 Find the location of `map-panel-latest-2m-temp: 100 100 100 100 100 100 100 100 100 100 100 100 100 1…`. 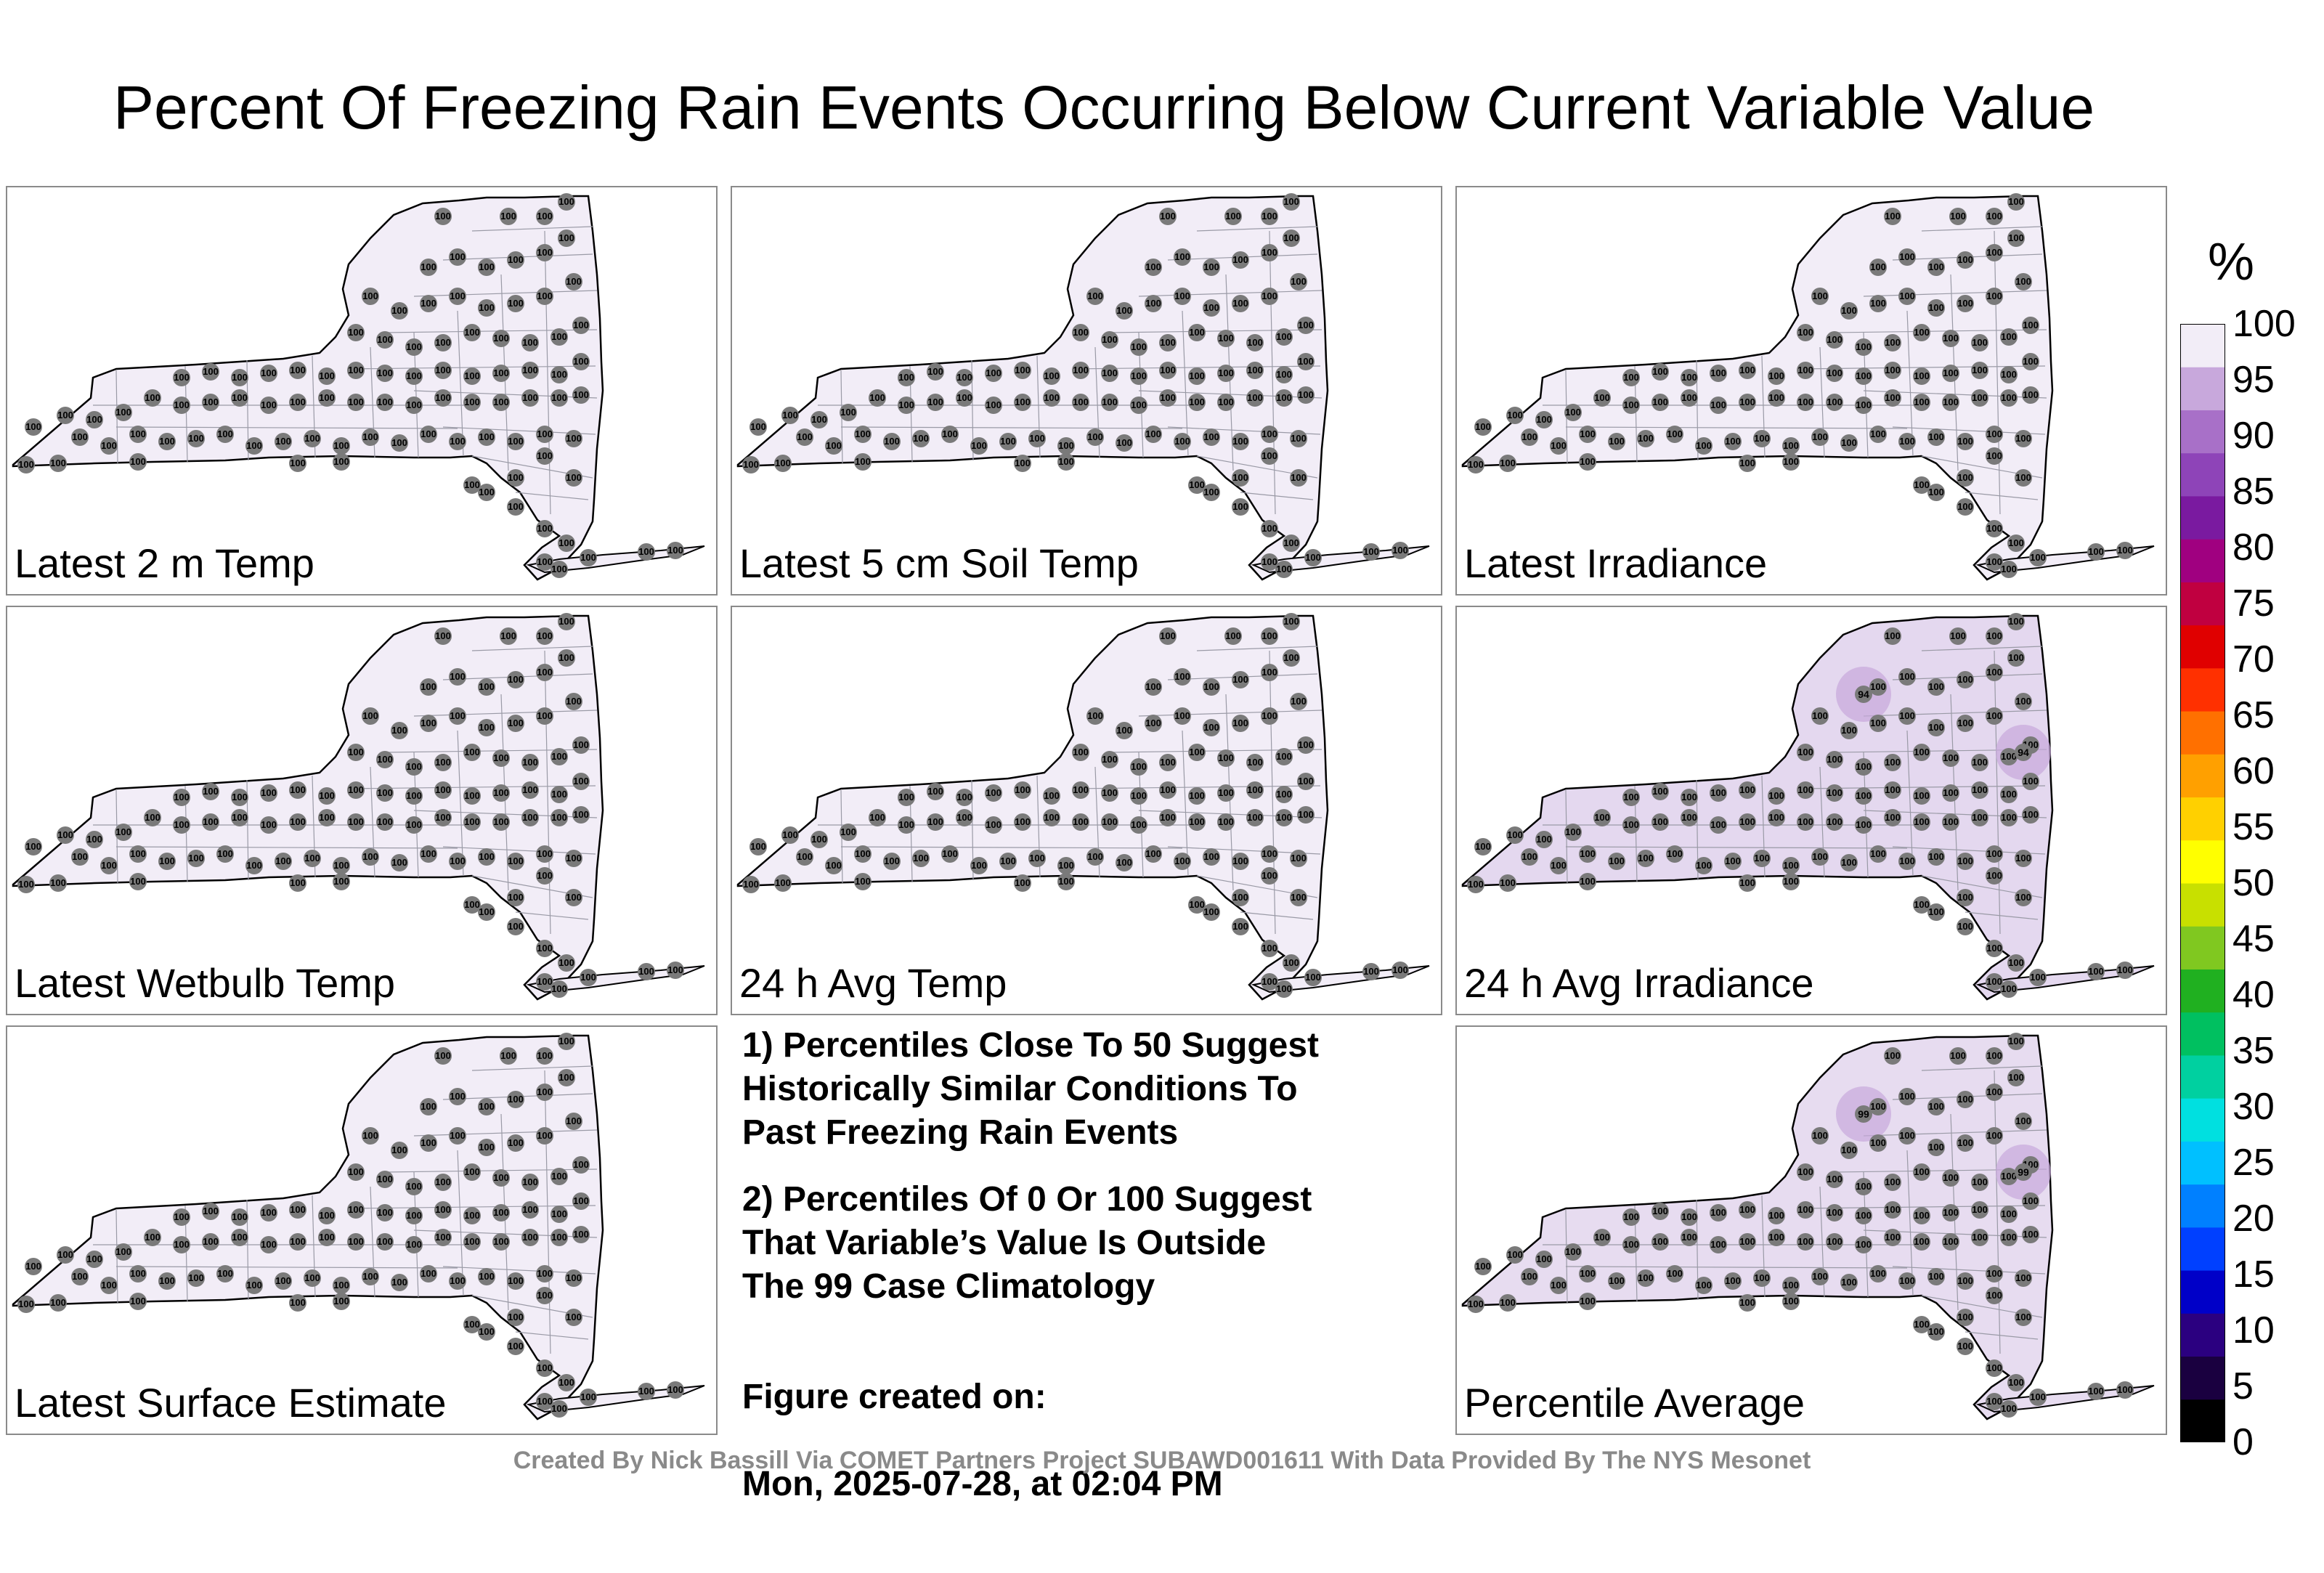

map-panel-latest-2m-temp: 100 100 100 100 100 100 100 100 100 100 100 100 100 1… is located at coordinates (362, 391).